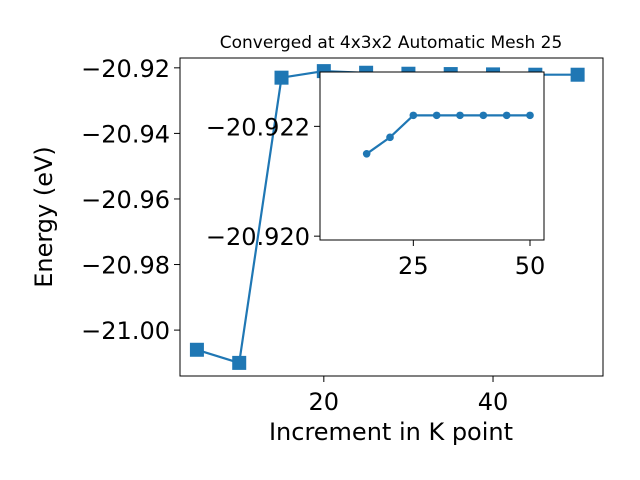 The width and height of the screenshot is (640, 480). I want to click on inset-plot-frame, so click(432, 156).